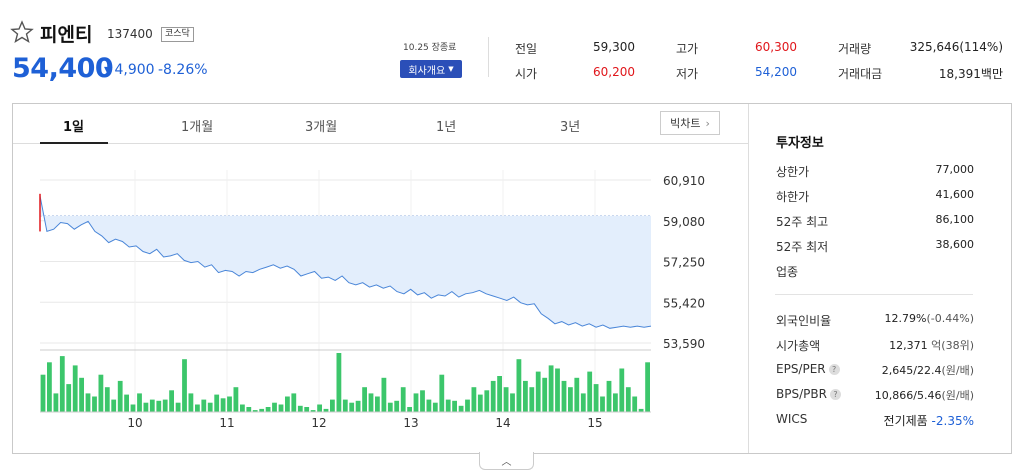 Image resolution: width=1021 pixels, height=472 pixels. What do you see at coordinates (74, 143) in the screenshot?
I see `active-tab-underline` at bounding box center [74, 143].